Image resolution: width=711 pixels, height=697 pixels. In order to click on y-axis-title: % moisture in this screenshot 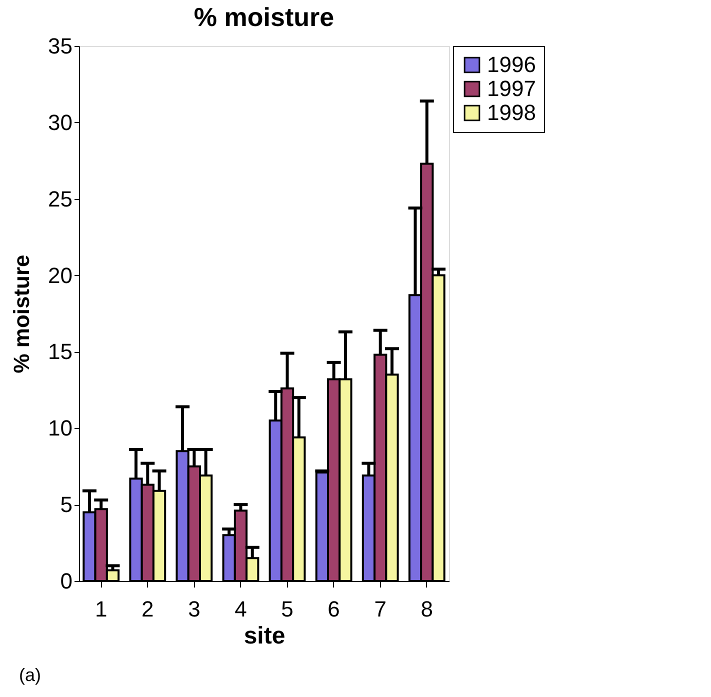, I will do `click(21, 314)`.